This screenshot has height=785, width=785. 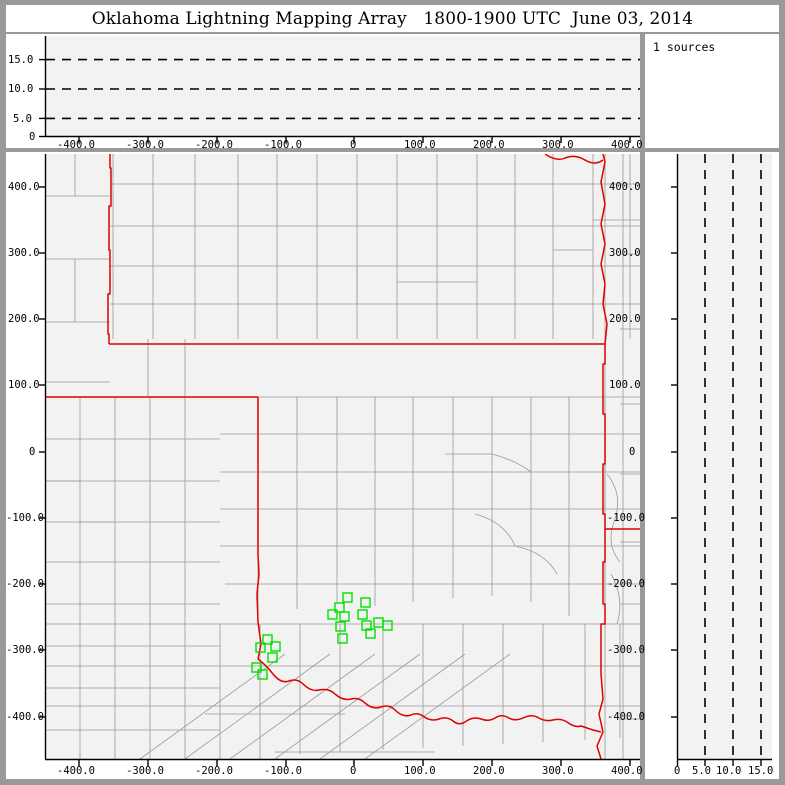 I want to click on side-xtick-15: 15.0, so click(x=761, y=771).